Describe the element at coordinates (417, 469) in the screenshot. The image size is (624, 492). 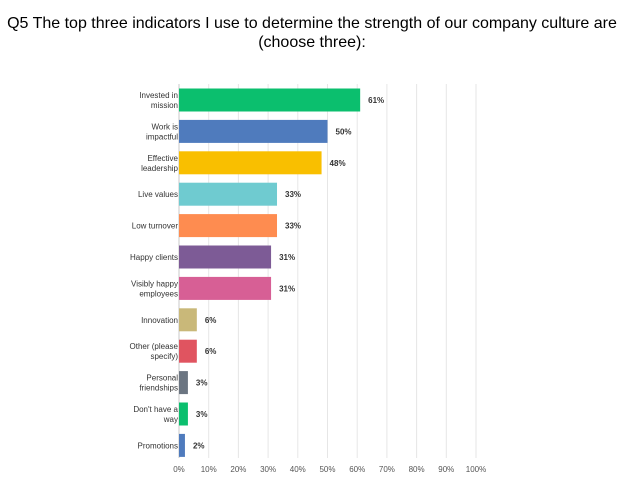
I see `x-tick-label: 80%` at that location.